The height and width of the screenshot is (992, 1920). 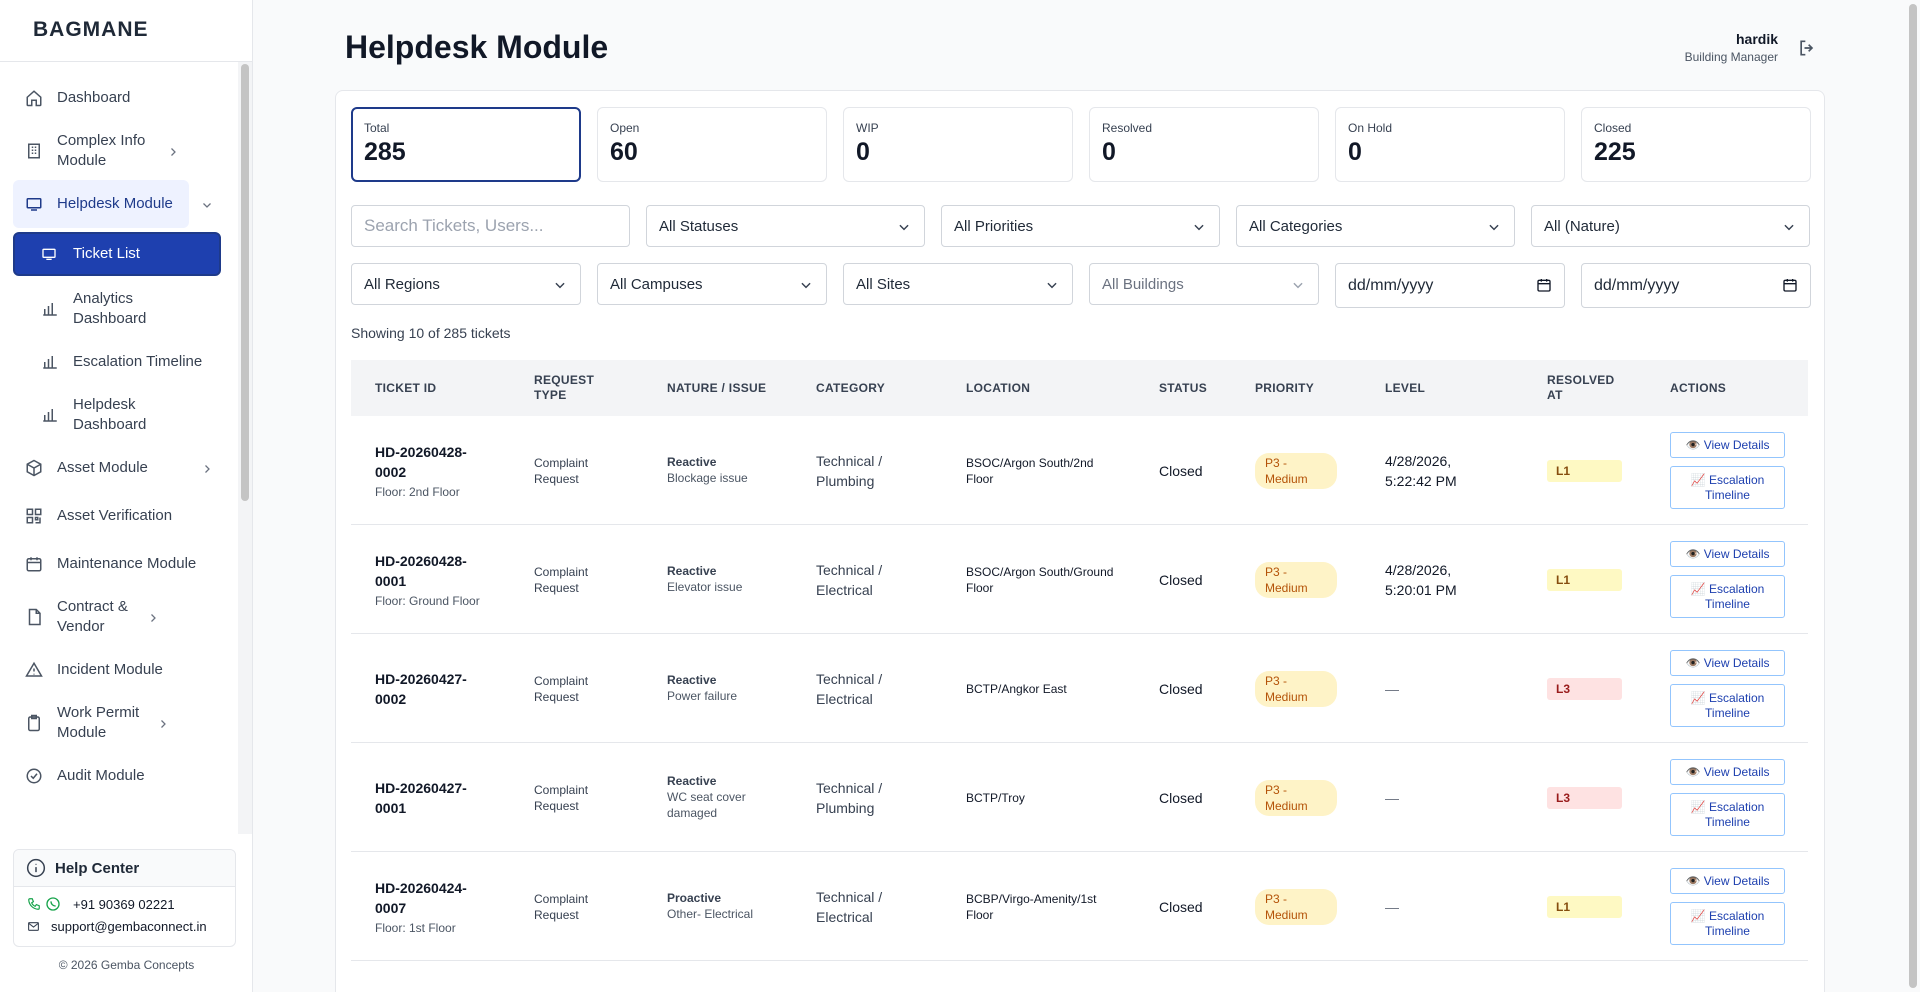 What do you see at coordinates (406, 387) in the screenshot?
I see `th-ticket-id: TICKET ID` at bounding box center [406, 387].